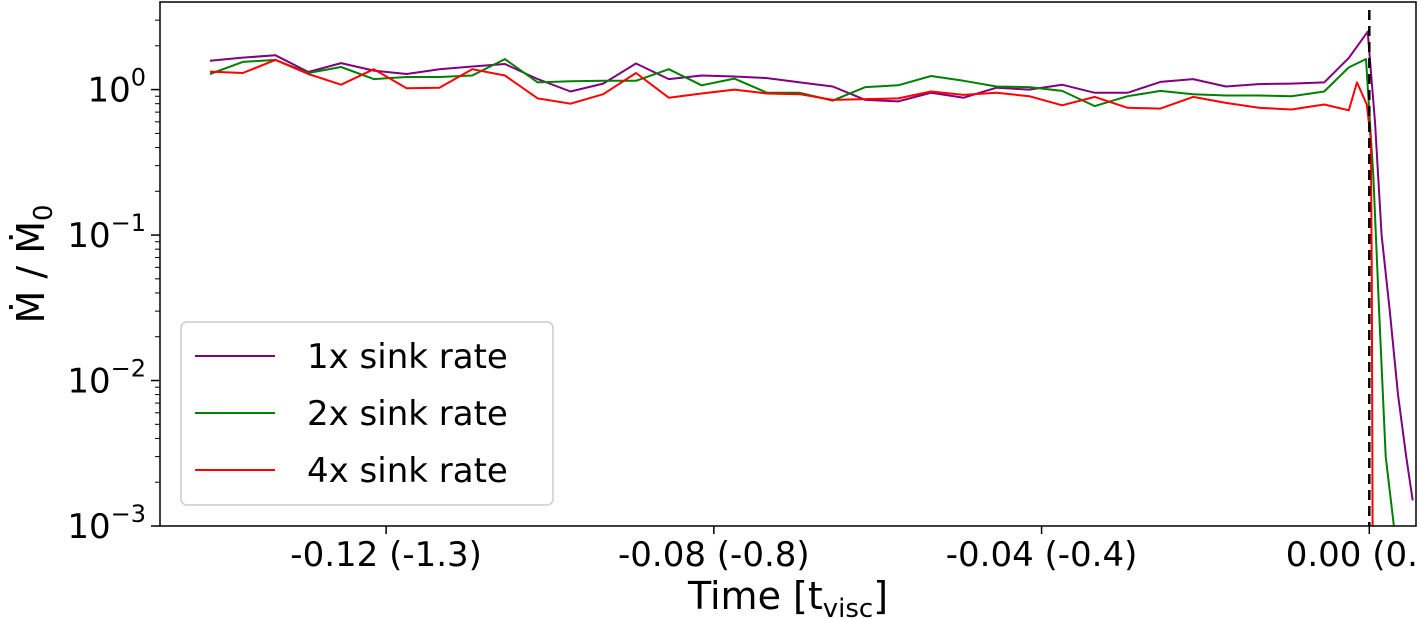  Describe the element at coordinates (106, 232) in the screenshot. I see `y-tick-label-2: 10⁻¹` at that location.